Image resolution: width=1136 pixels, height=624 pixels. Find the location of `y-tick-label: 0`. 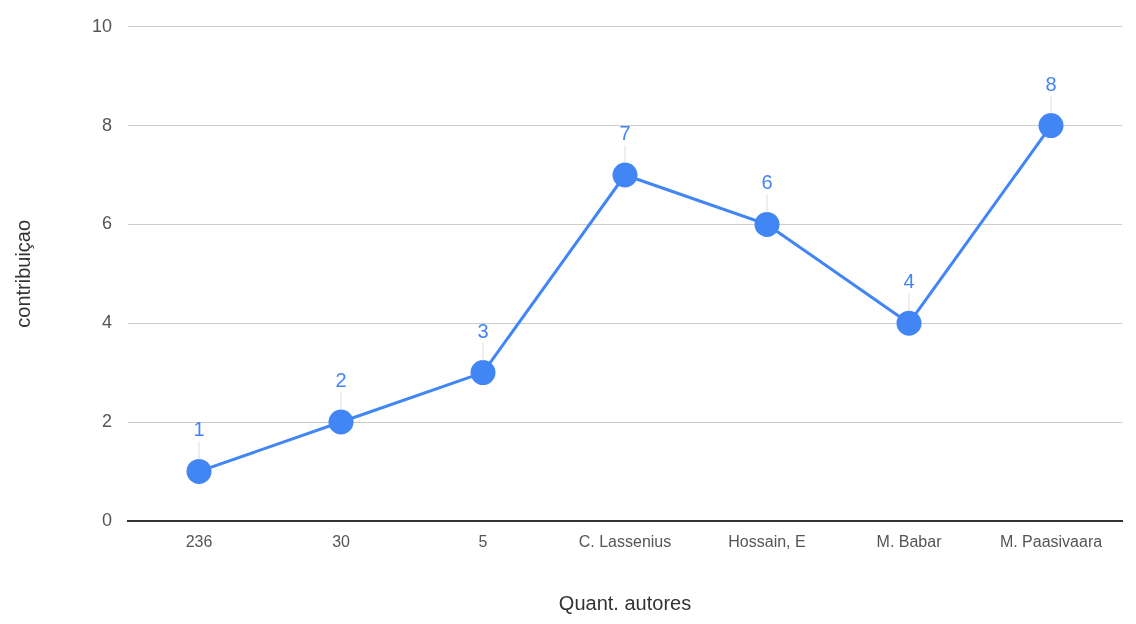

y-tick-label: 0 is located at coordinates (107, 519).